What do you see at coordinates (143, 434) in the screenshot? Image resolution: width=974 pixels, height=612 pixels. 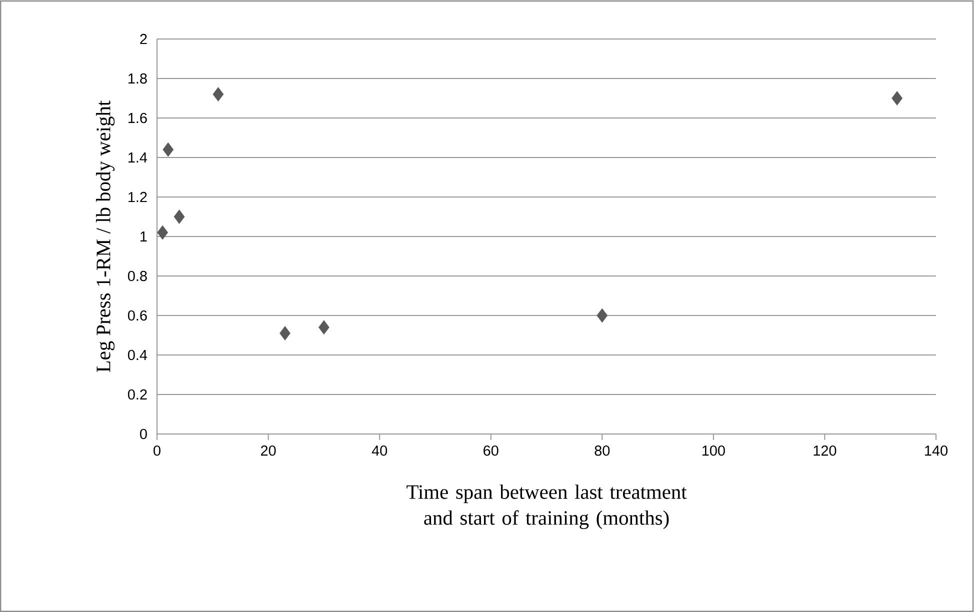 I see `y-tick-label: 0` at bounding box center [143, 434].